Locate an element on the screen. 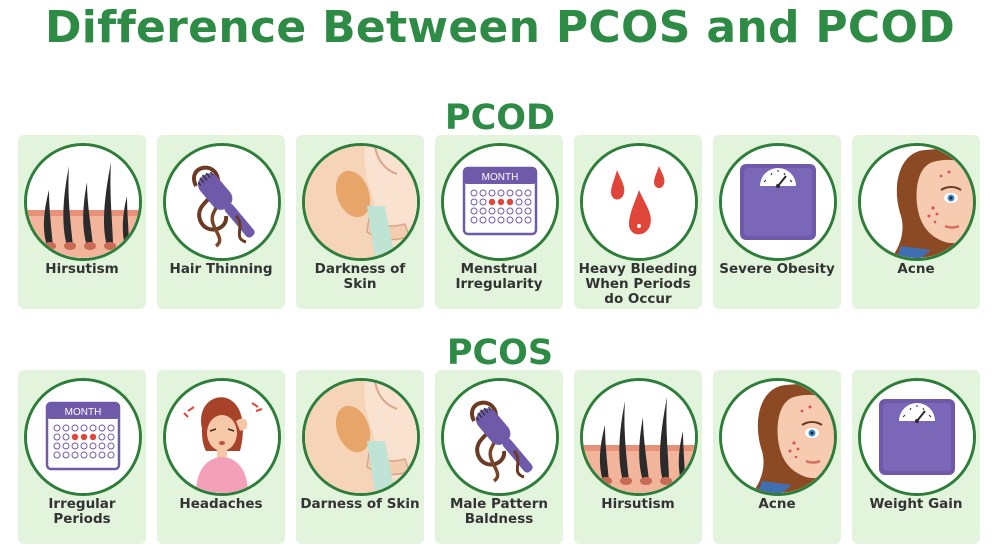  pcos-symptom-card: Headaches is located at coordinates (221, 457).